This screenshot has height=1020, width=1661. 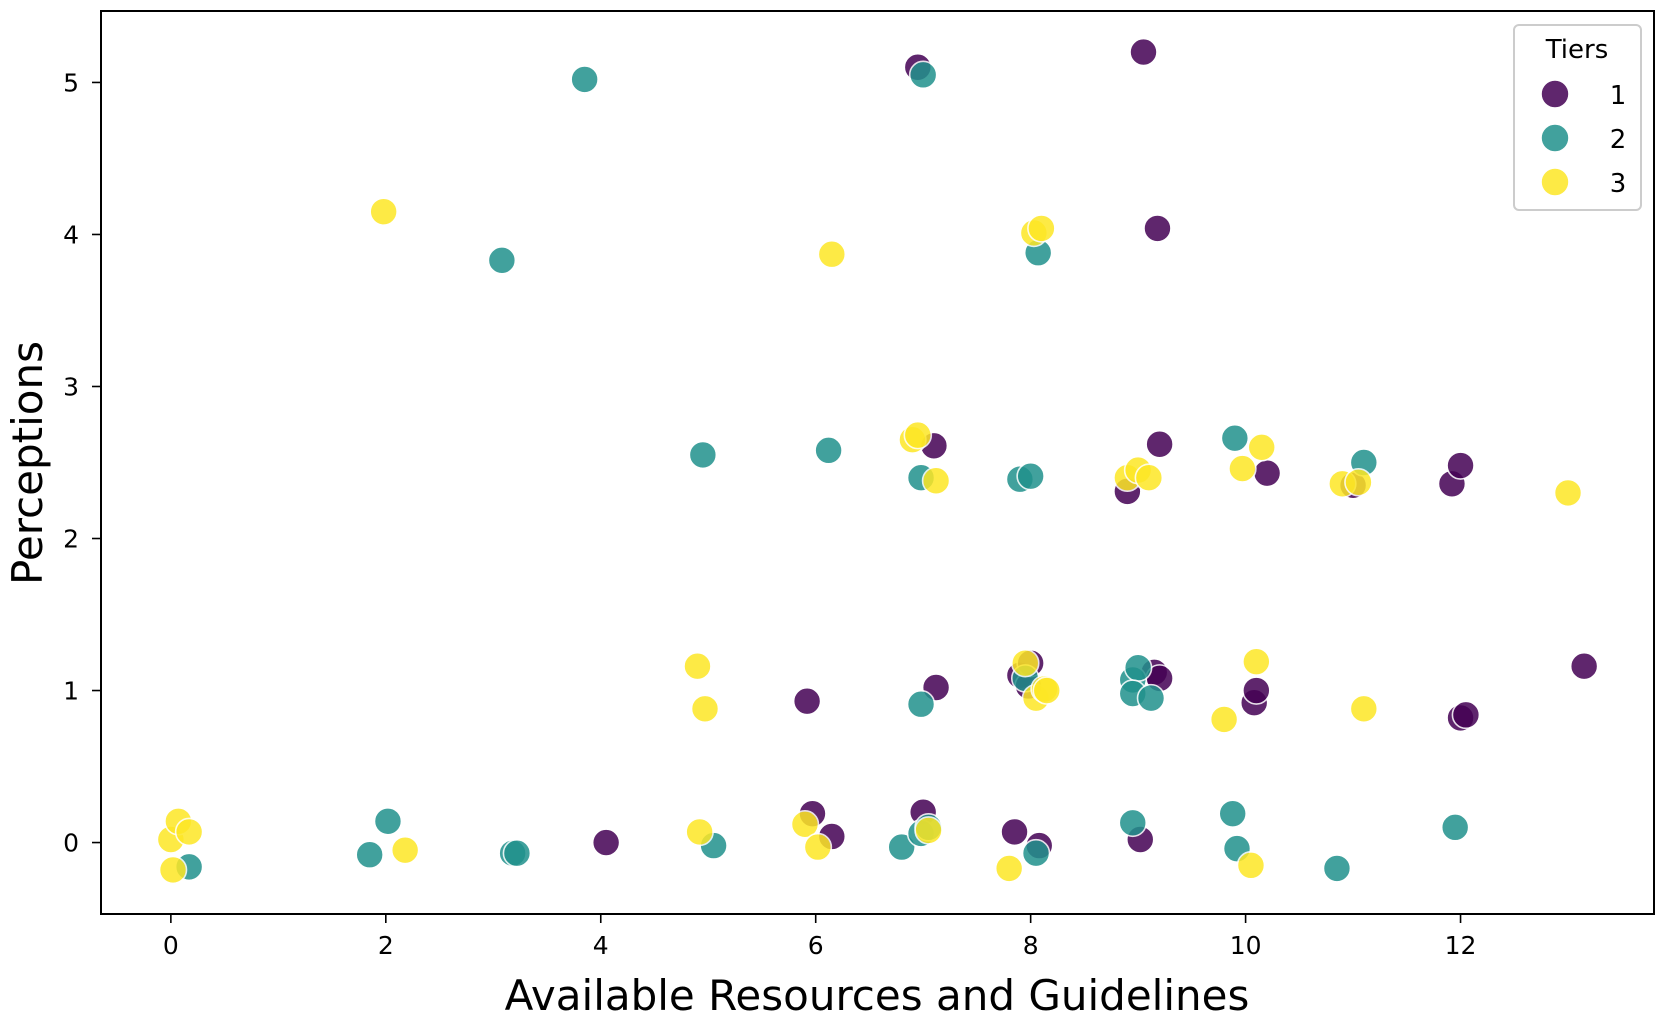 I want to click on legend-box, so click(x=1577, y=117).